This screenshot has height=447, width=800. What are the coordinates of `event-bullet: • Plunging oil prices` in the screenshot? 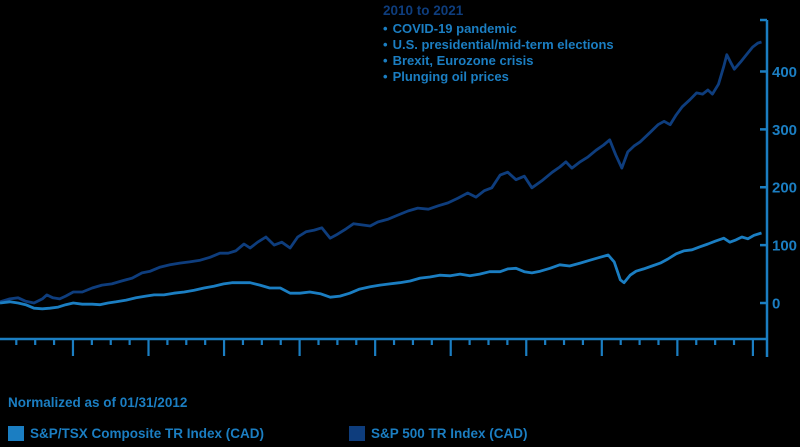 It's located at (446, 76).